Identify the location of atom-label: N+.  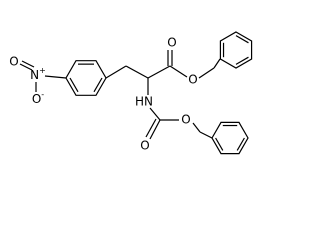
(38, 74).